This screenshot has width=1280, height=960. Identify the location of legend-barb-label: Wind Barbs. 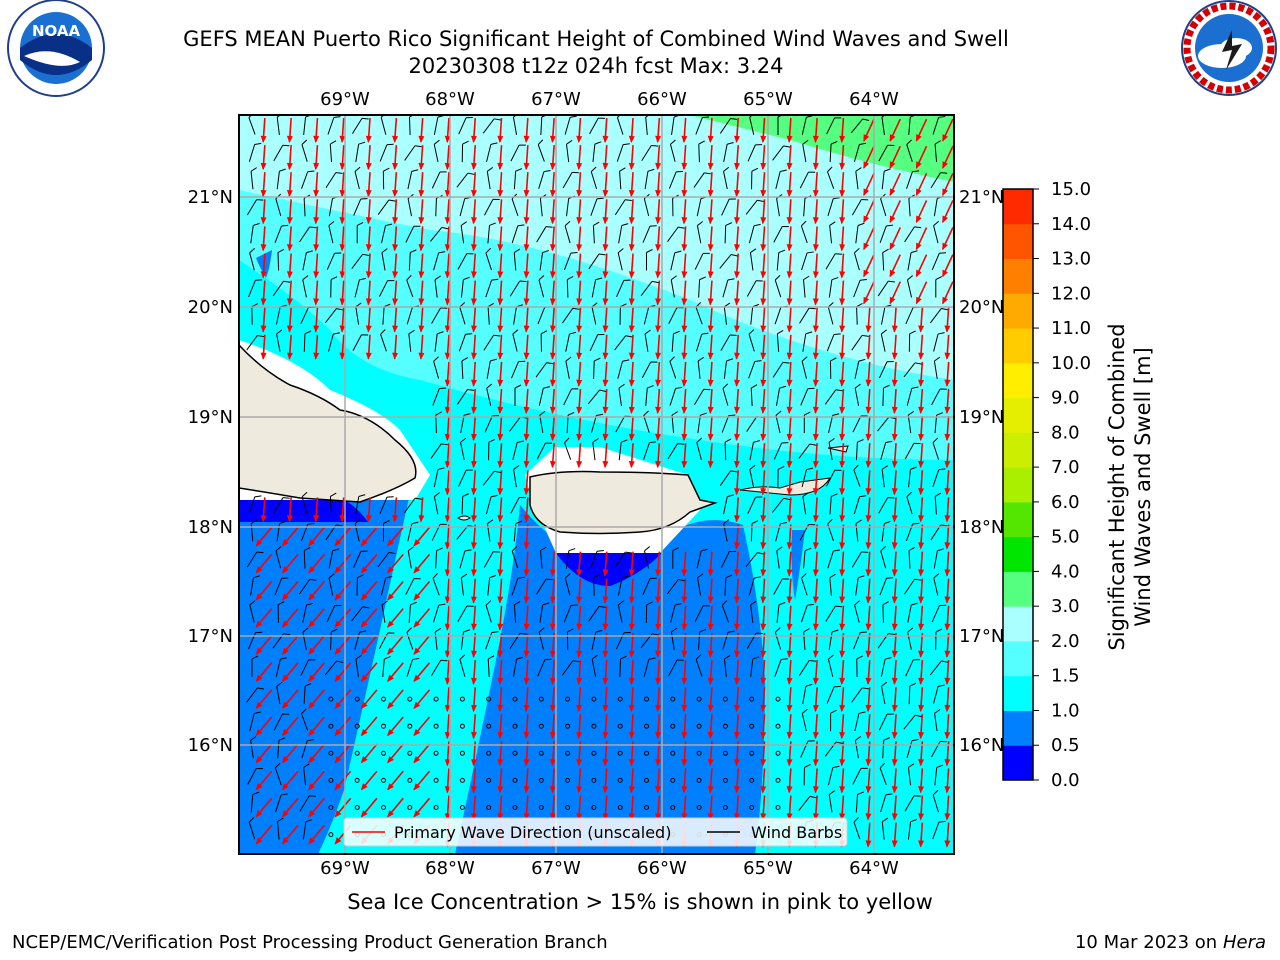
(796, 832).